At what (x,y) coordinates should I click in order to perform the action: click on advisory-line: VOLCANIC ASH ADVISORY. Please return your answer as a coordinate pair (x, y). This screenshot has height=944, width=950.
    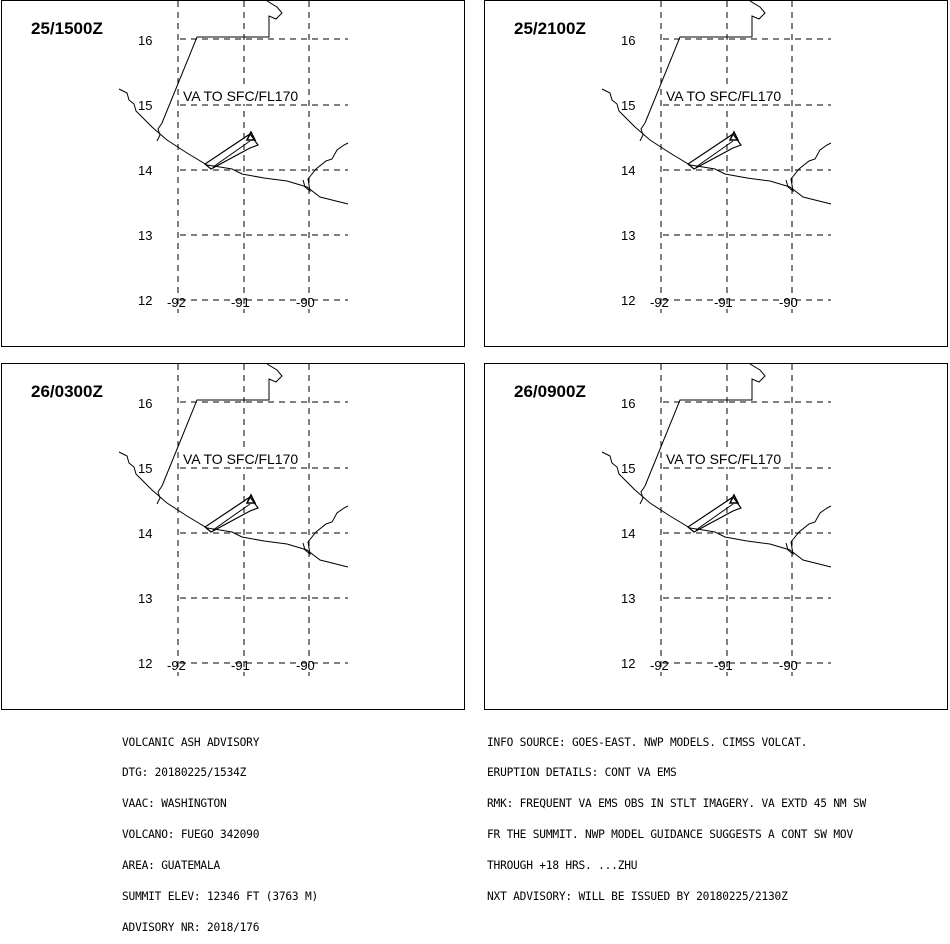
    Looking at the image, I should click on (191, 742).